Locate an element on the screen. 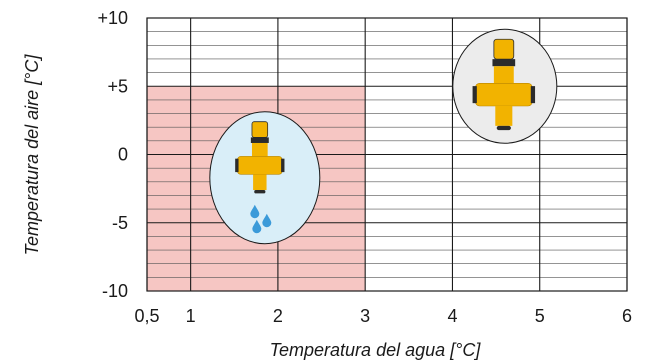 The image size is (649, 360). y-tick-label: +10 is located at coordinates (112, 18).